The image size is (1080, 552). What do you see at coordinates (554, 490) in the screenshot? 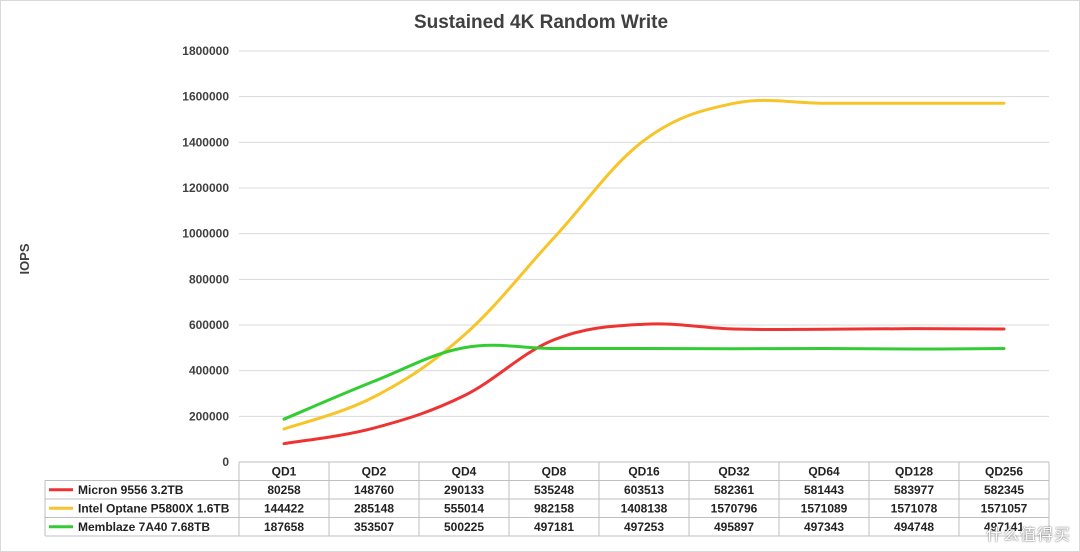
I see `data-label: 535248` at bounding box center [554, 490].